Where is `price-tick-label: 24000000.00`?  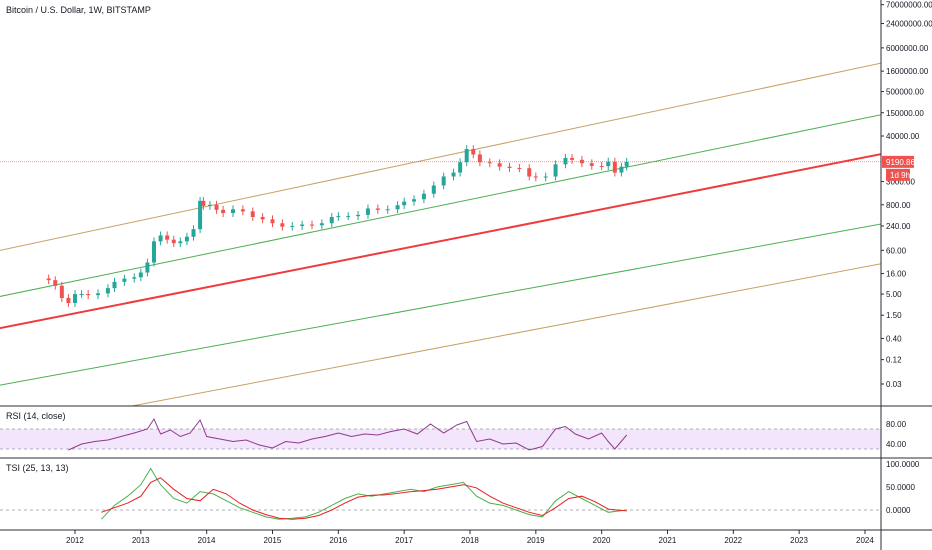 price-tick-label: 24000000.00 is located at coordinates (909, 24).